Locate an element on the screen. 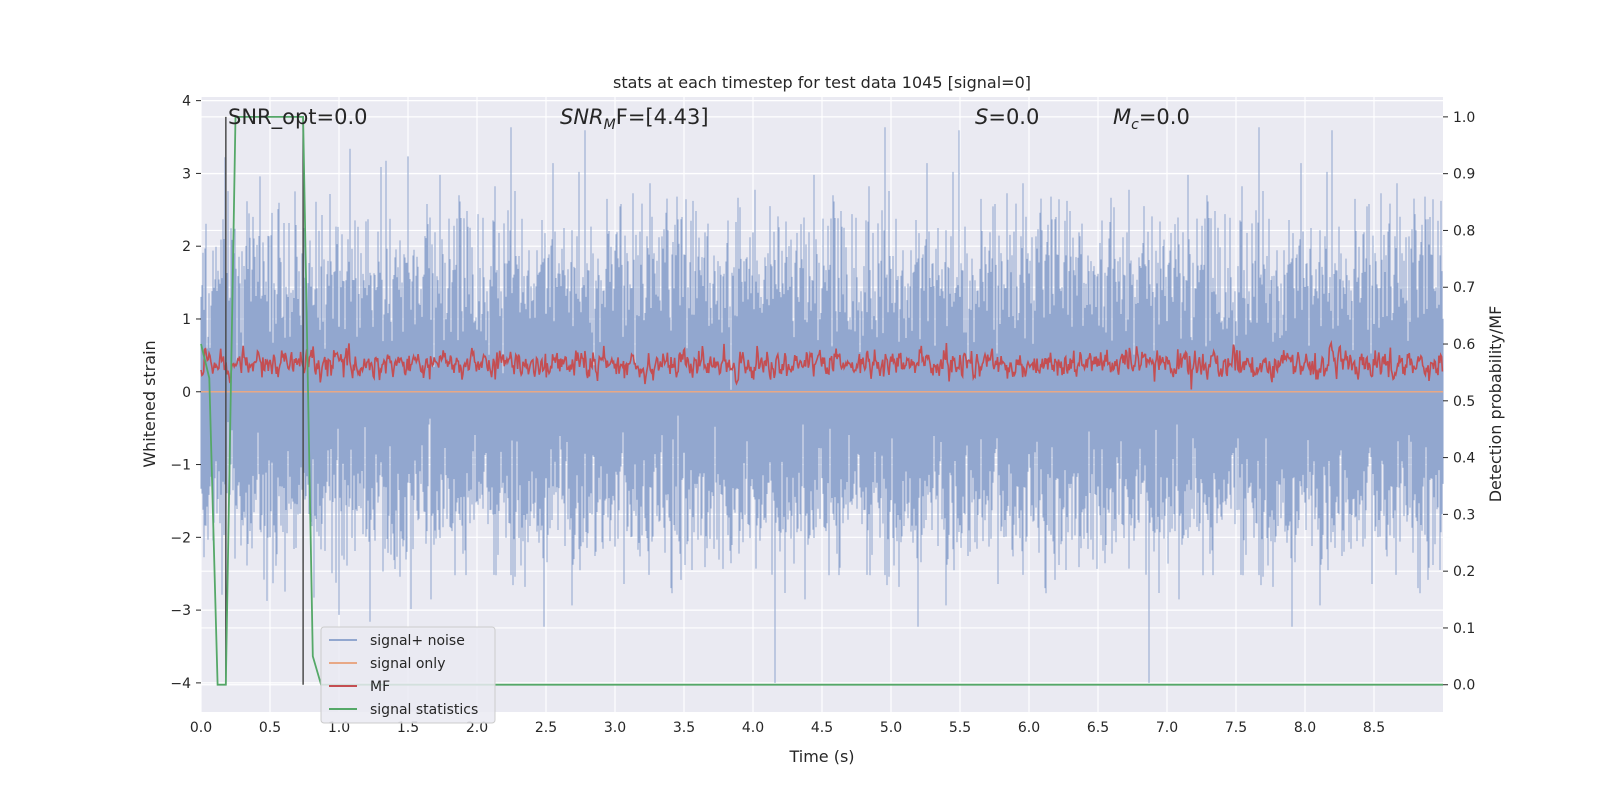 This screenshot has height=804, width=1600. x-tick-label: 8.0 is located at coordinates (1305, 728).